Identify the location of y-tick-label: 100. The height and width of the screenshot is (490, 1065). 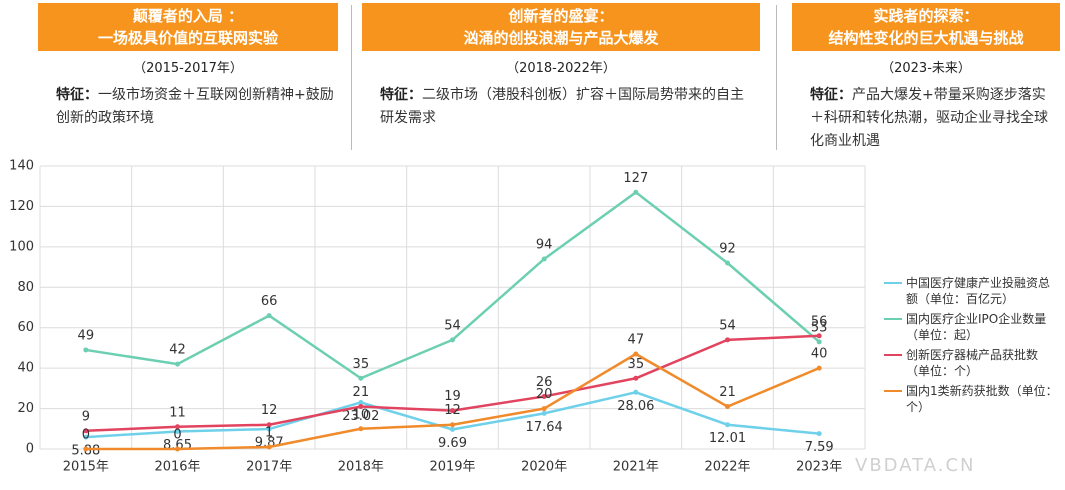
(21, 246).